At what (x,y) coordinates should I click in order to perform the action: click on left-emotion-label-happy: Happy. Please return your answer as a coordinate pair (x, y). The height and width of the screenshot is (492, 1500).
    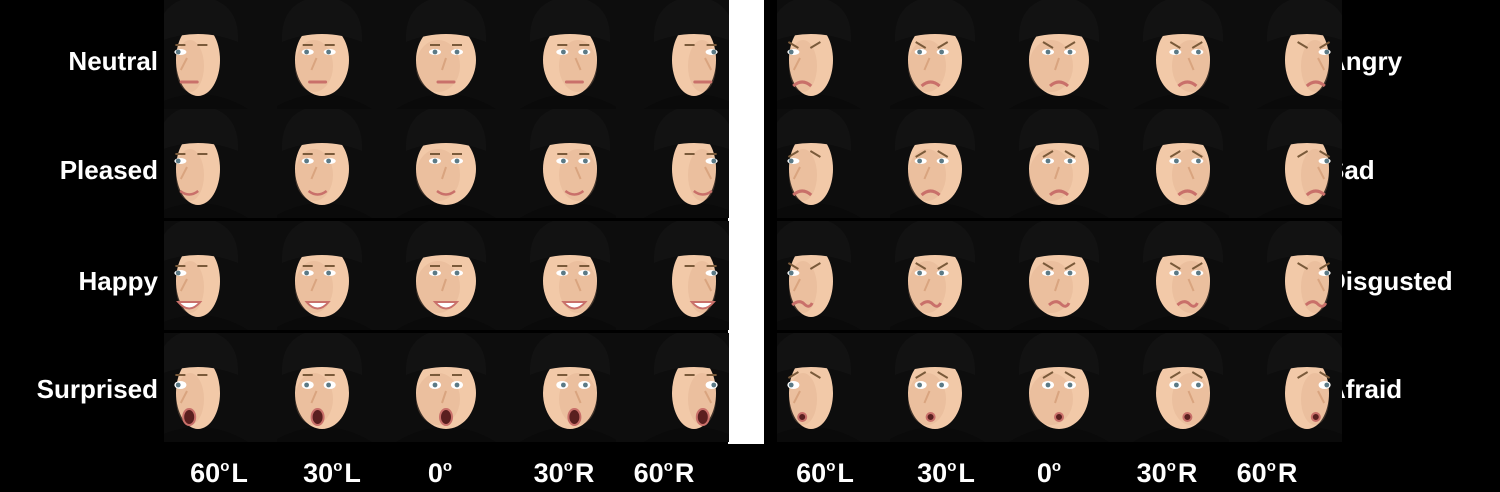
    Looking at the image, I should click on (118, 281).